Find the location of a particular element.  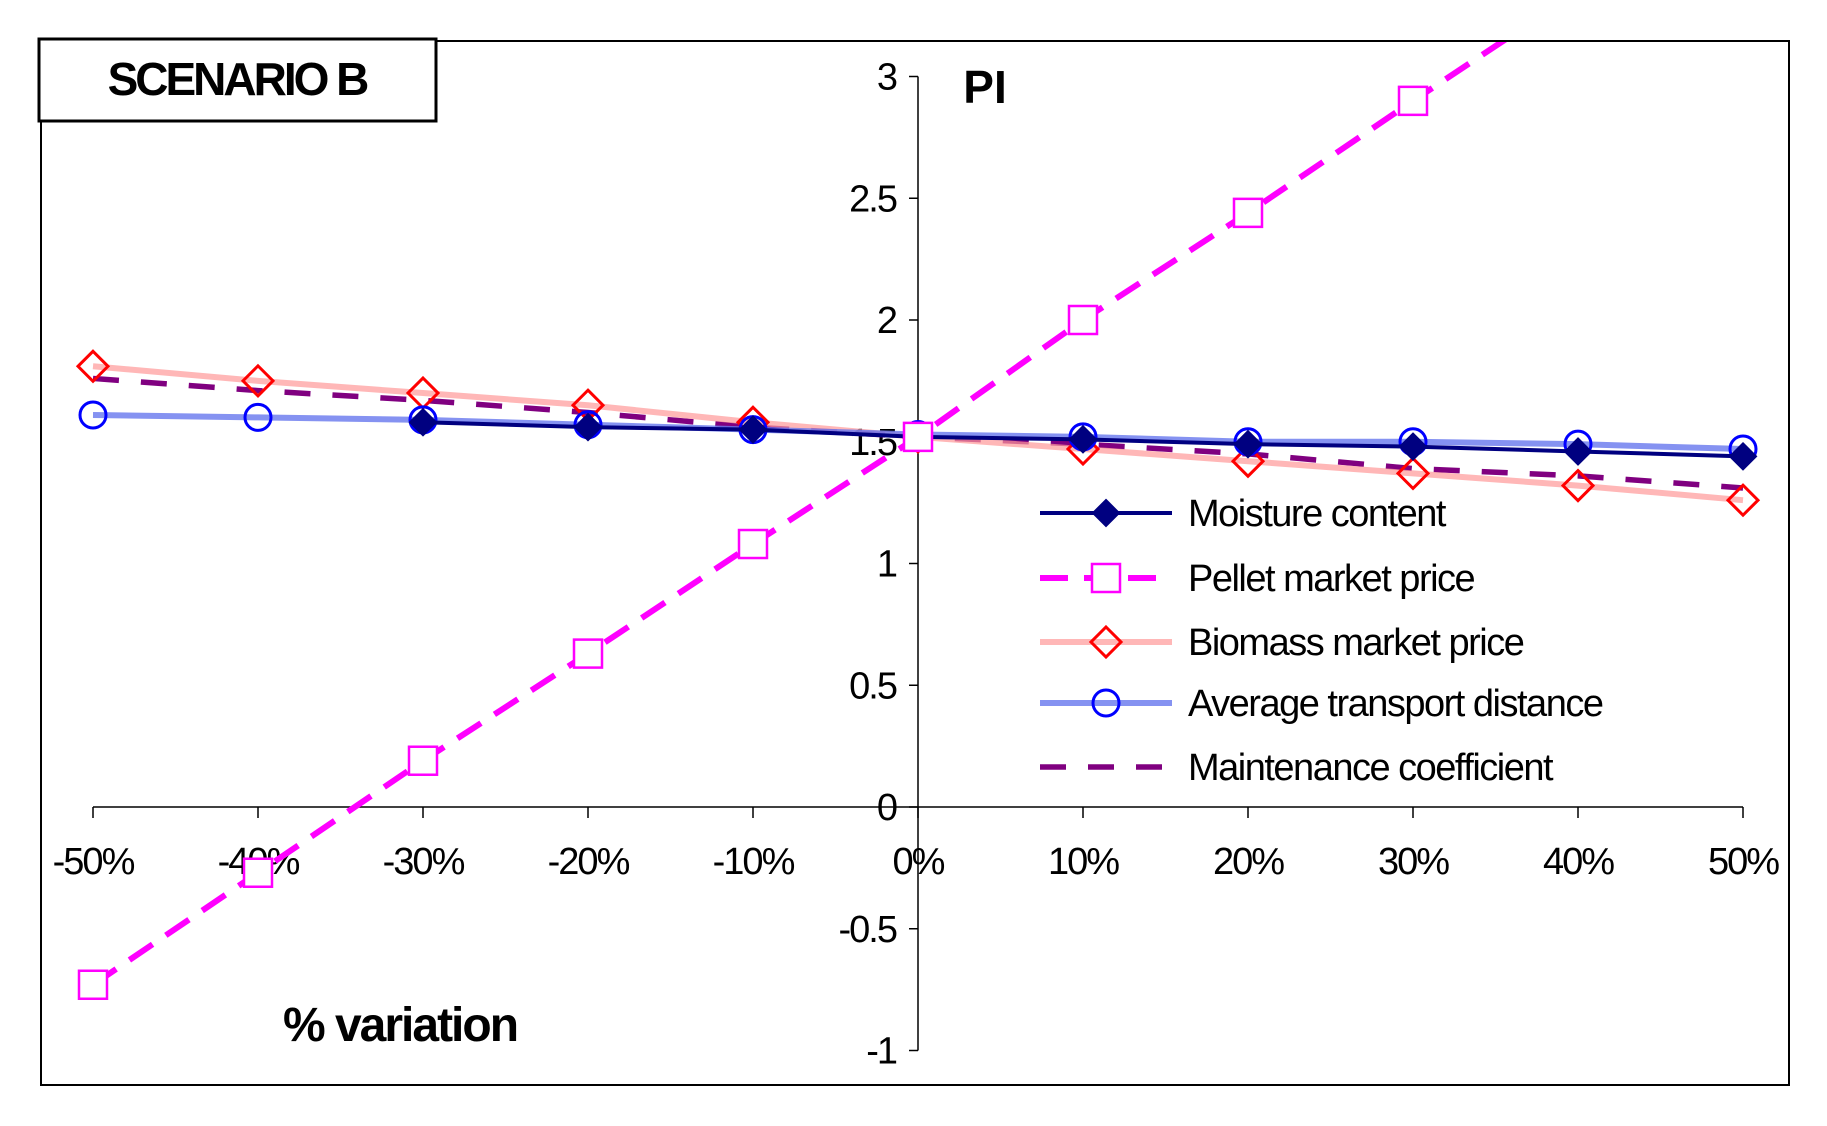

x-tick-label: 50% is located at coordinates (1743, 862).